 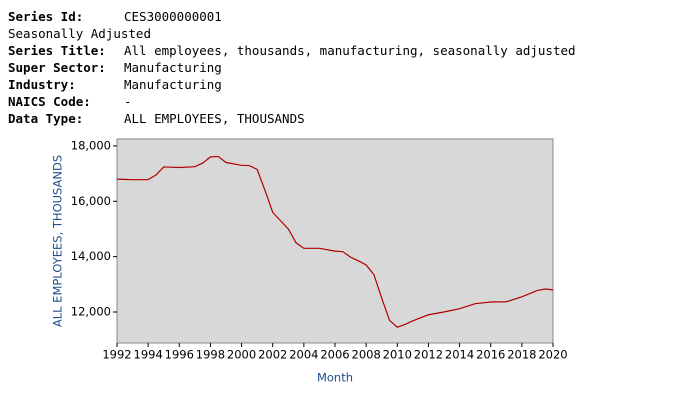 I want to click on y-tick-label: 14,000, so click(x=91, y=256).